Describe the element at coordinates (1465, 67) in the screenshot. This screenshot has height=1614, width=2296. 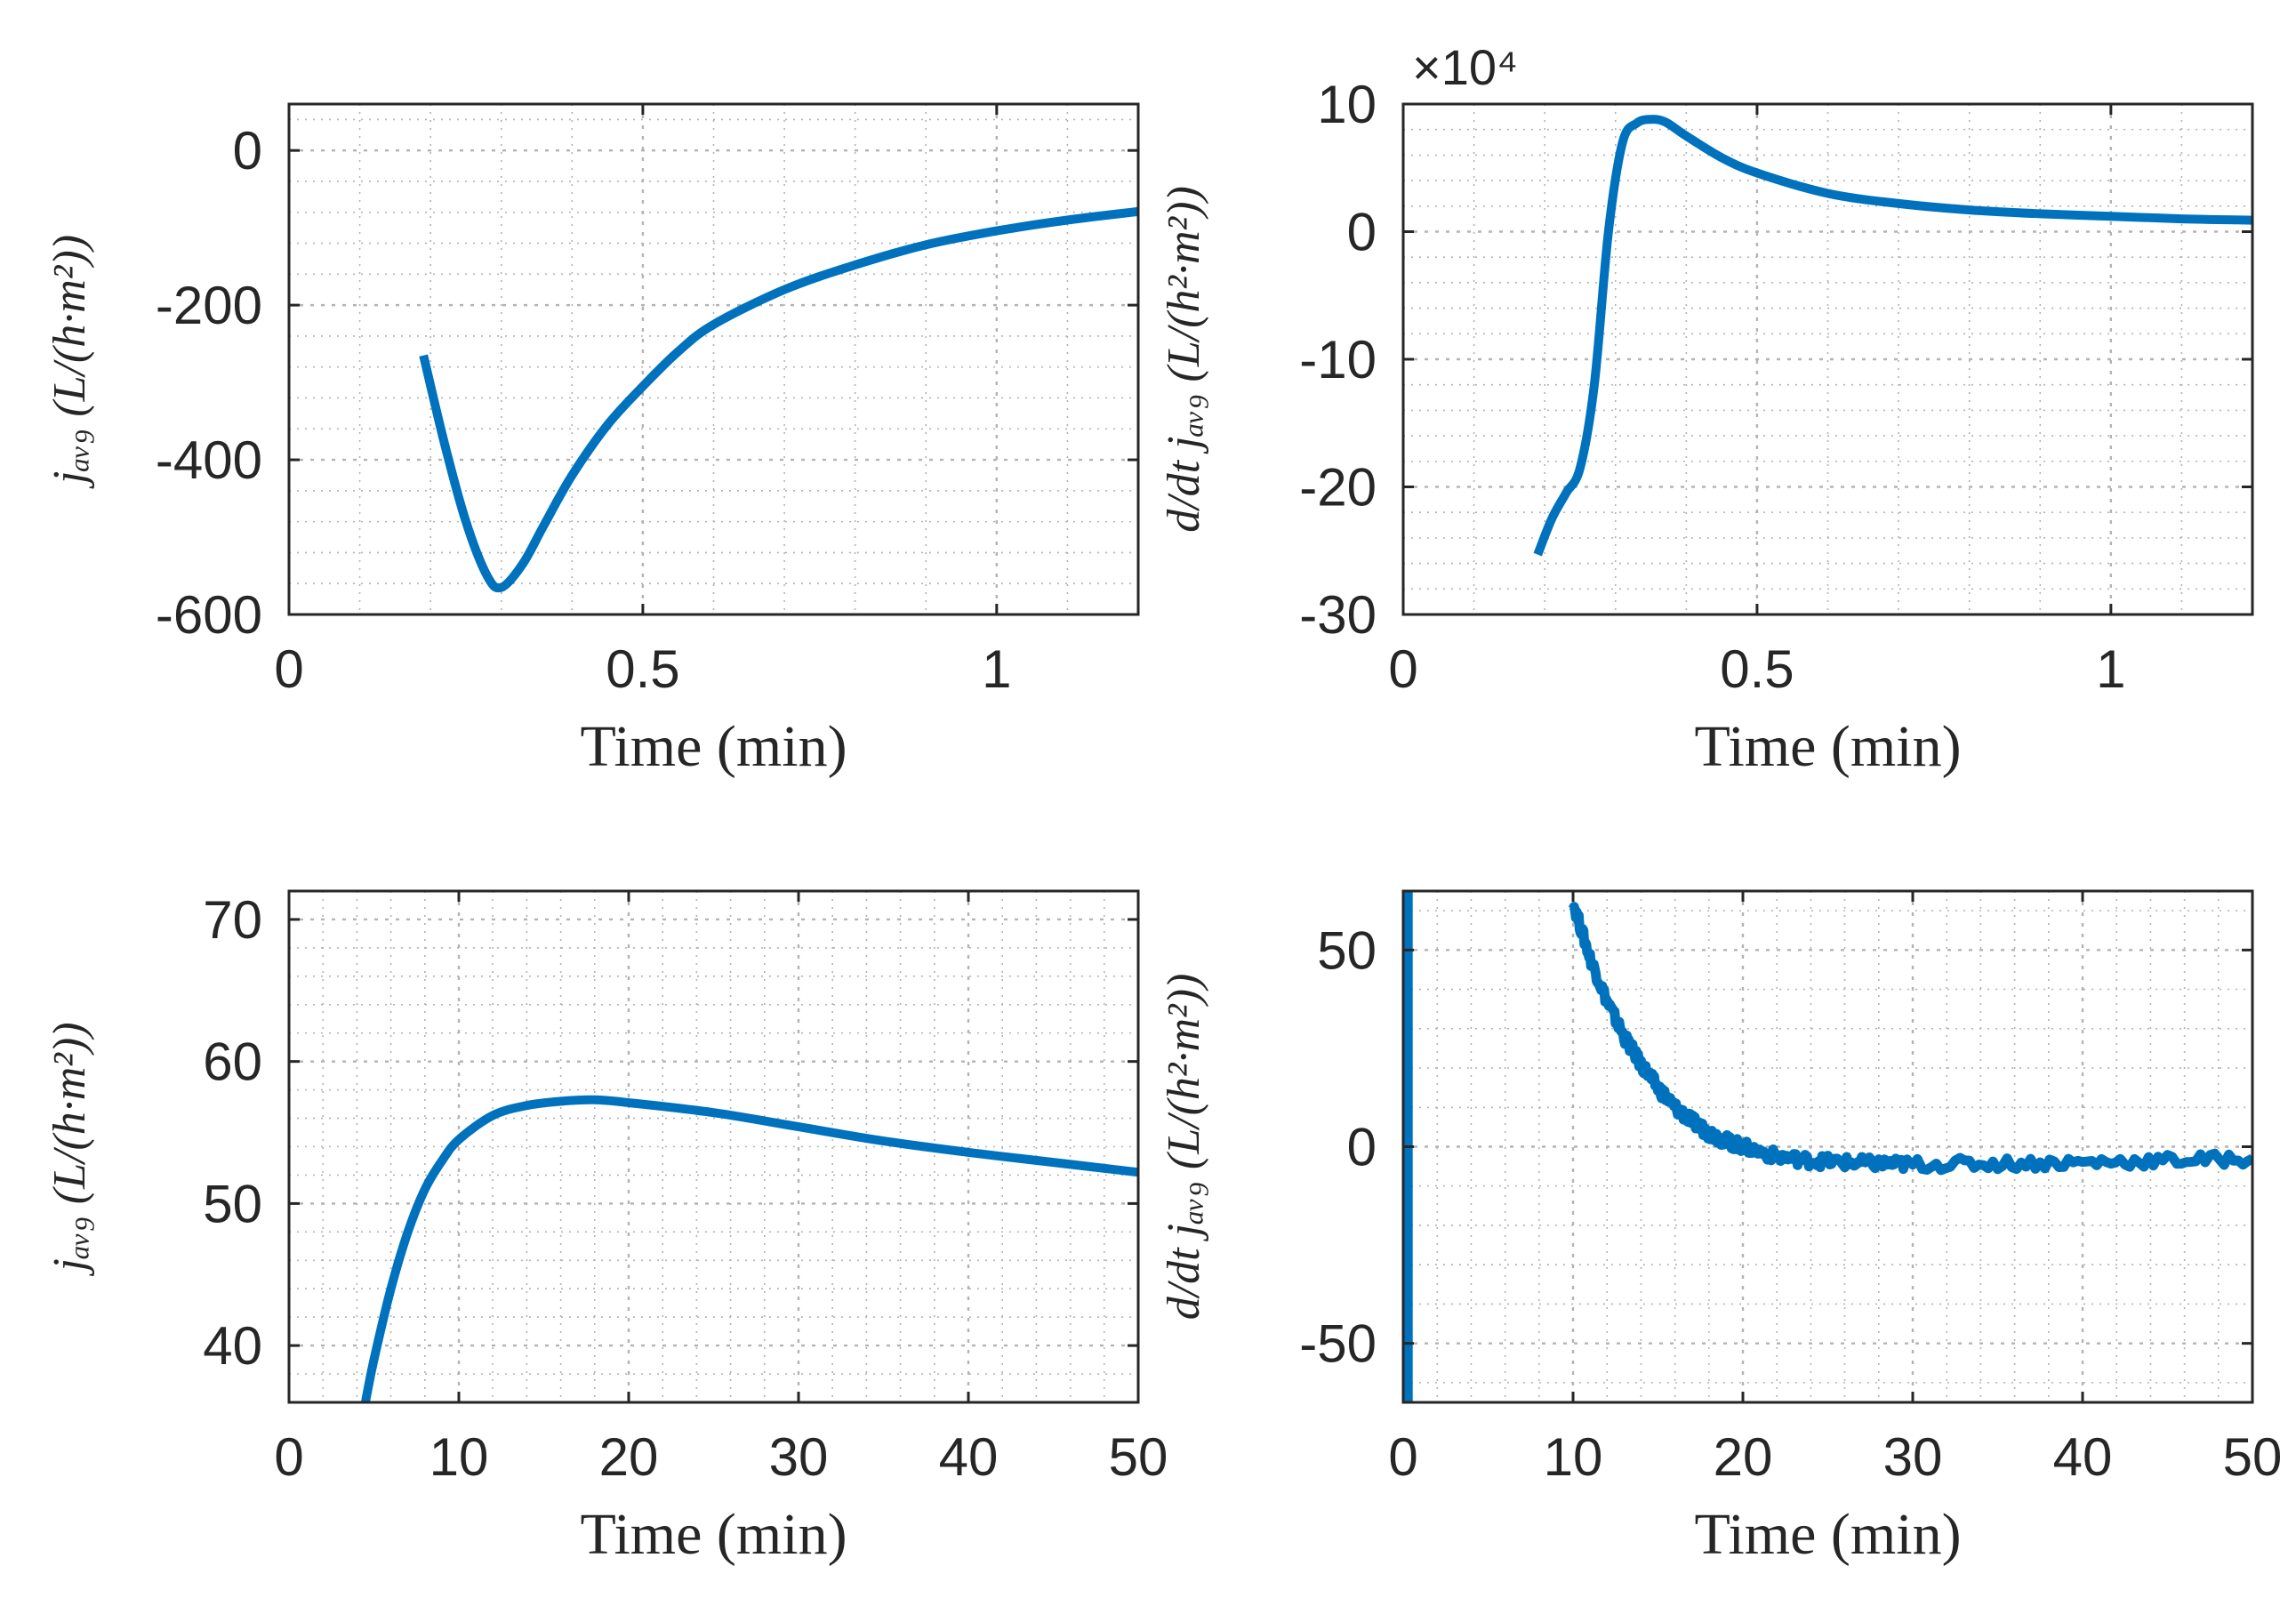
I see `exponent-label: ×10⁴` at that location.